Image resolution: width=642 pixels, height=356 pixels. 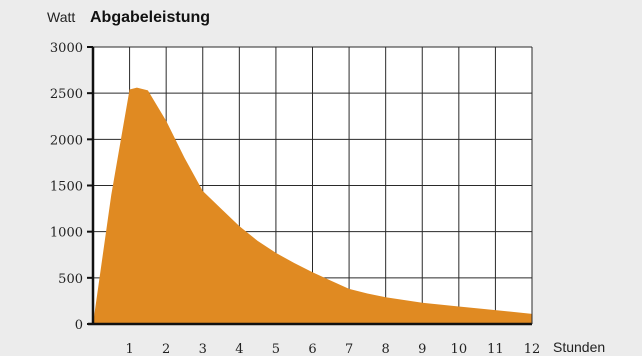 I want to click on y-tick-labels: 0 500 1000 1500 2000 2500 3000, so click(x=66, y=187).